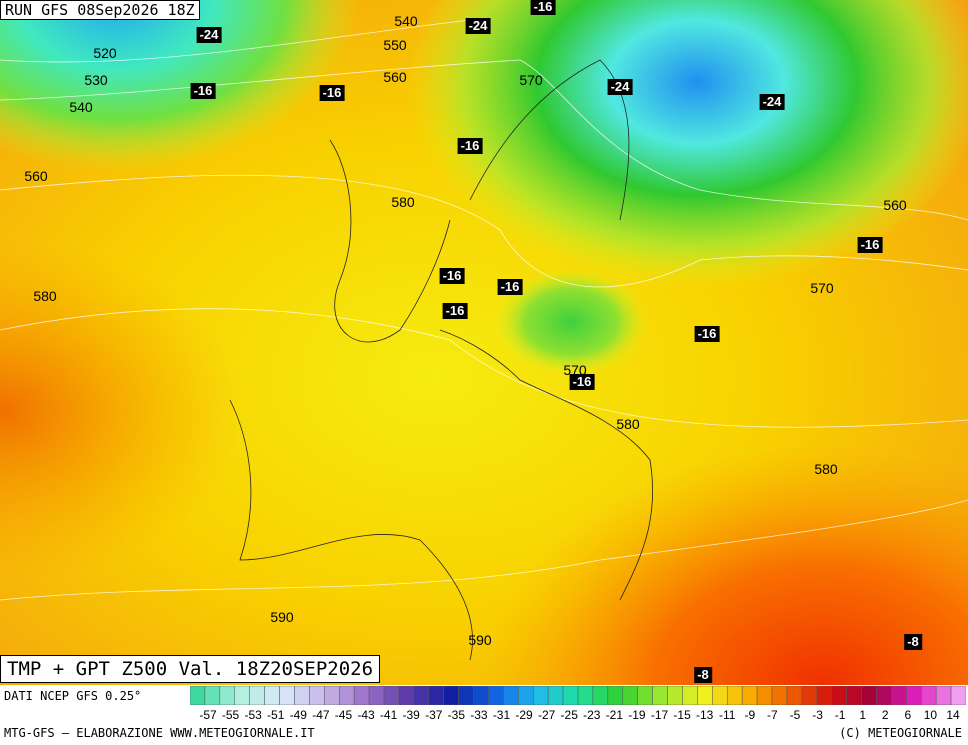 The height and width of the screenshot is (745, 968). What do you see at coordinates (908, 715) in the screenshot?
I see `colorbar-label: 6` at bounding box center [908, 715].